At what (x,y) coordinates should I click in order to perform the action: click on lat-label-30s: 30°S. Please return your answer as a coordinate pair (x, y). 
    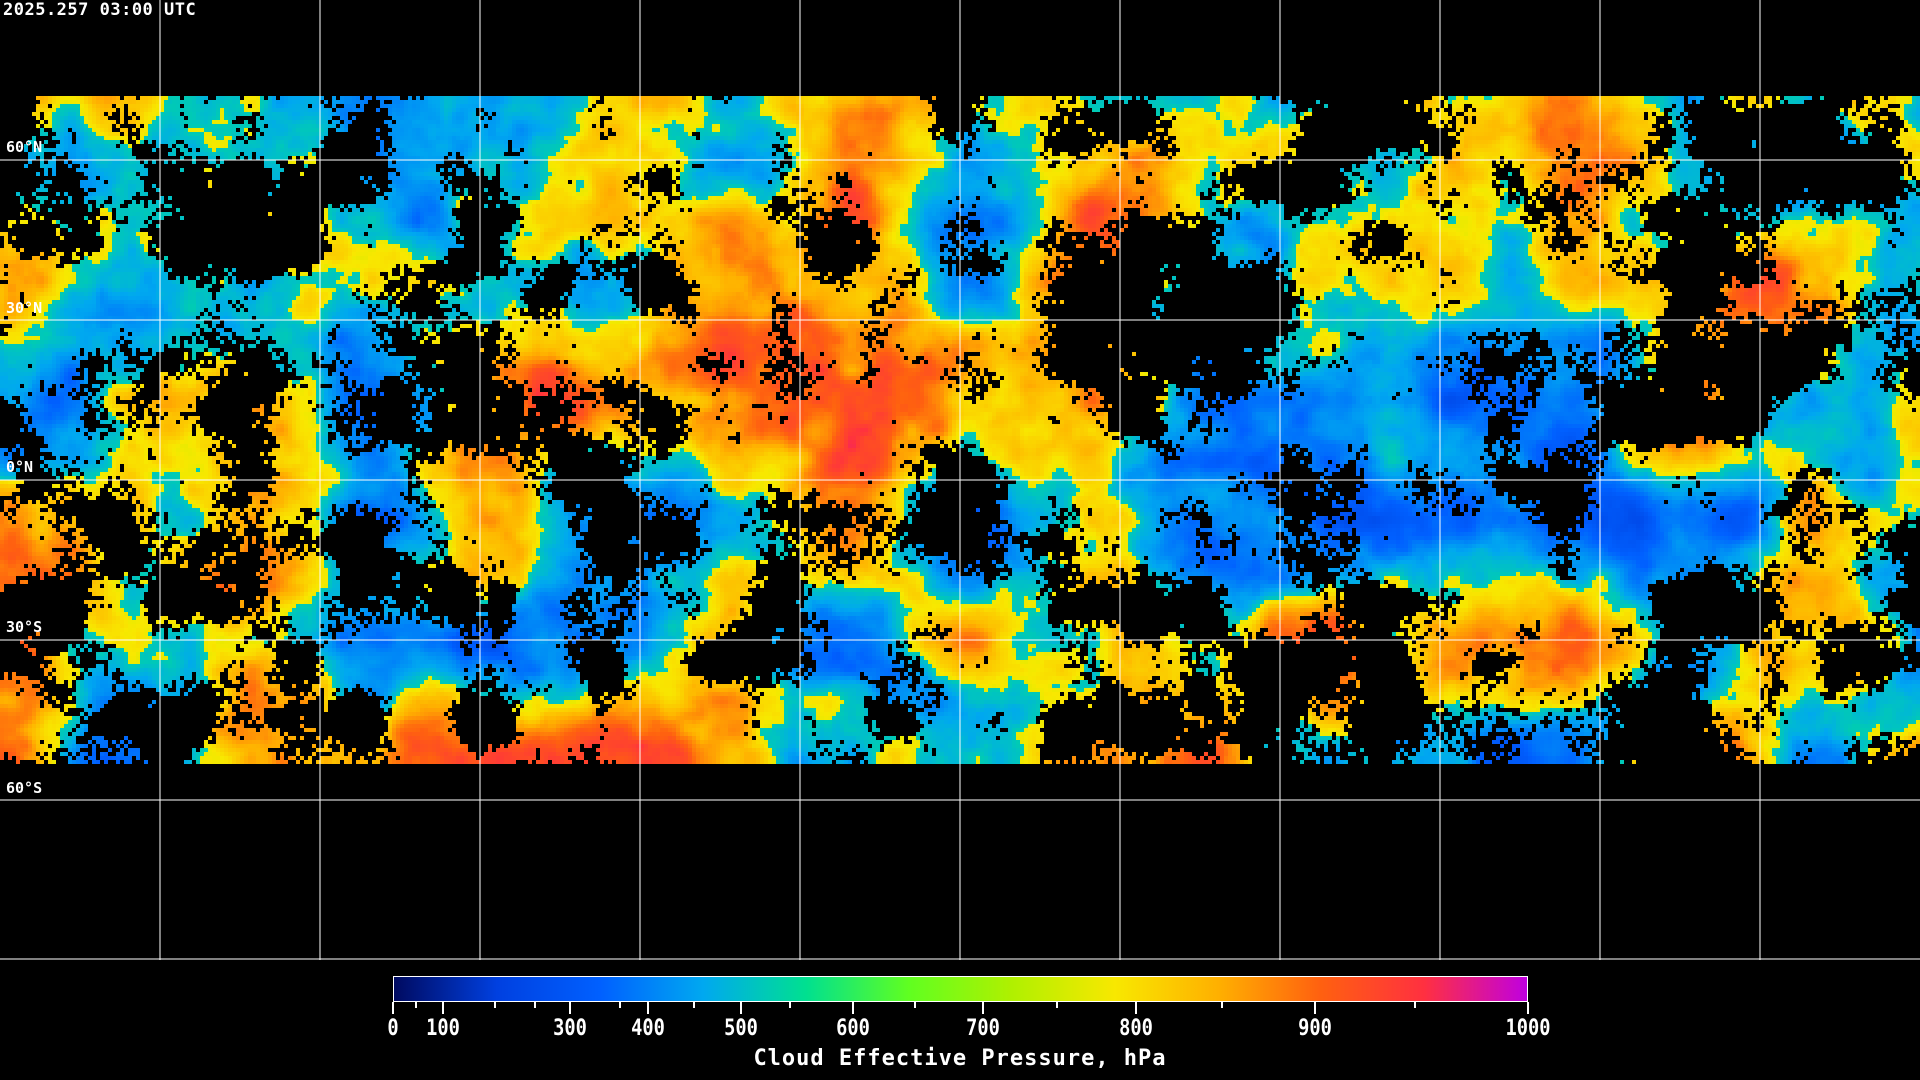
    Looking at the image, I should click on (24, 627).